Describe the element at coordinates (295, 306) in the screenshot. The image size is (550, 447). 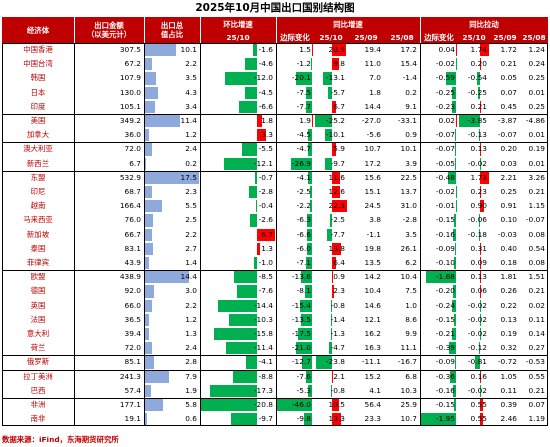
I see `cell-yoy-change: -15.4` at that location.